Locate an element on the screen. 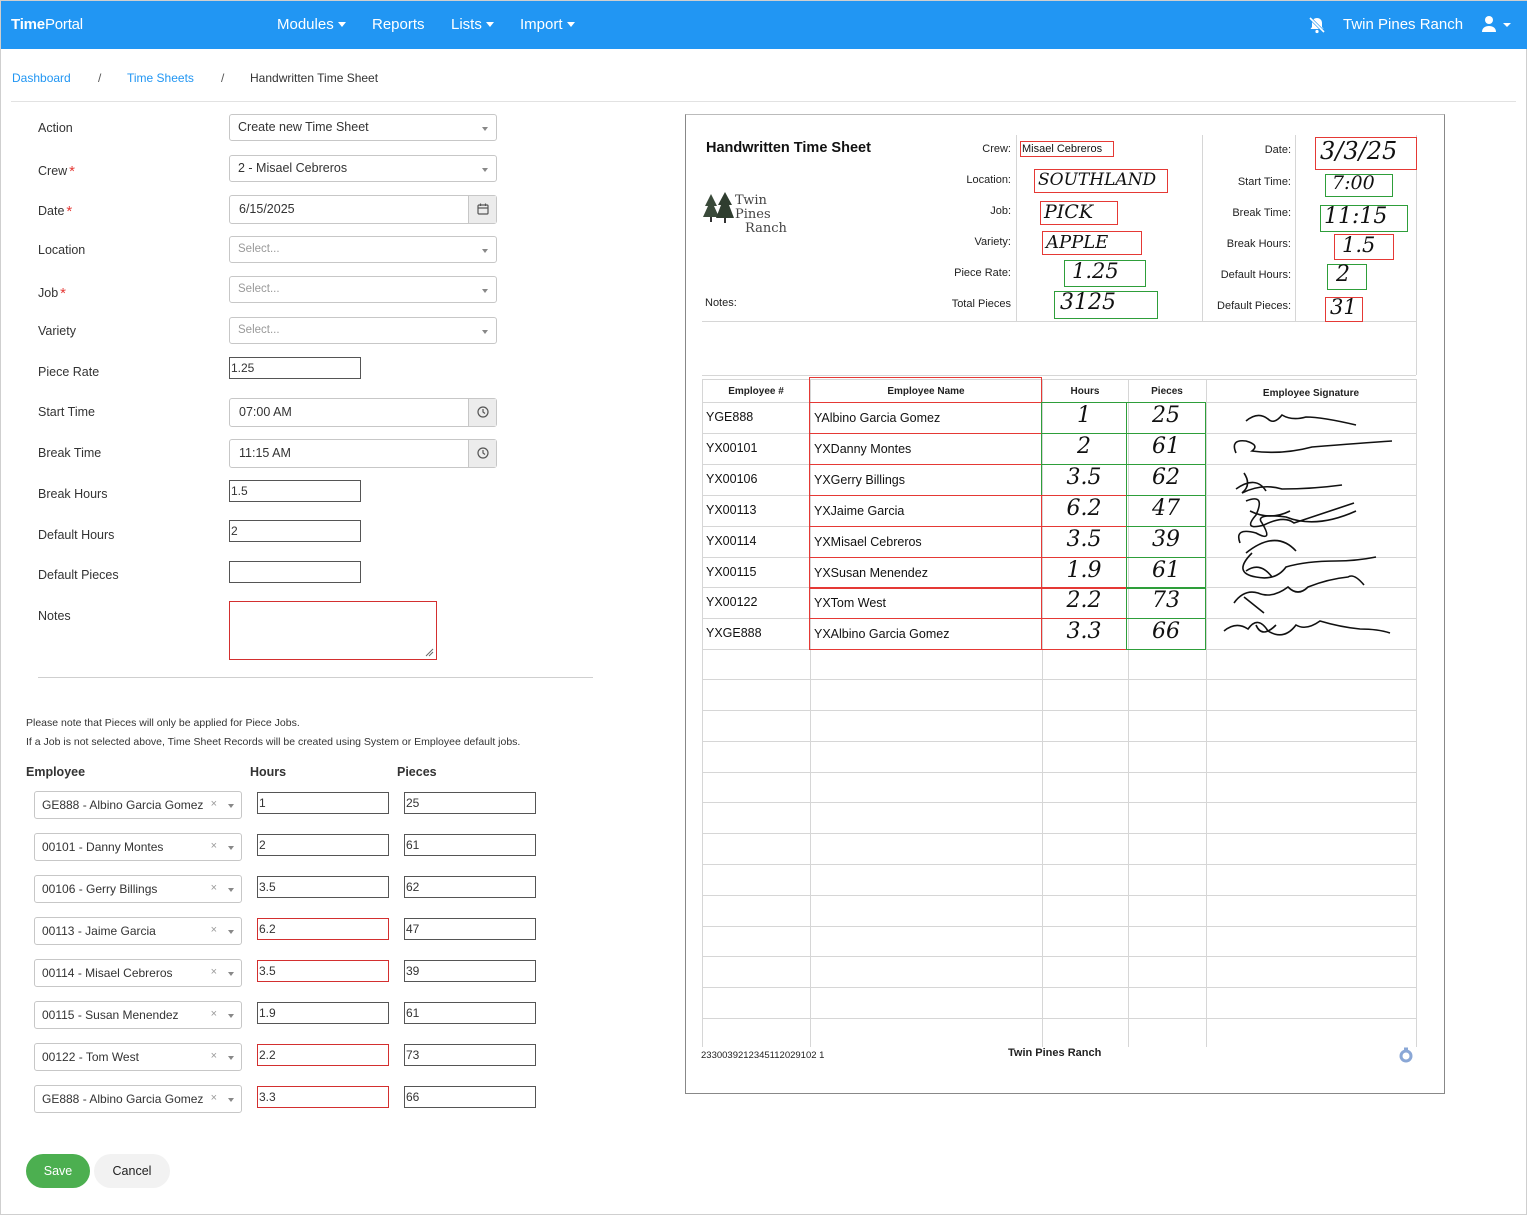 This screenshot has width=1527, height=1215. breadcrumb-time-sheets: Time Sheets is located at coordinates (160, 78).